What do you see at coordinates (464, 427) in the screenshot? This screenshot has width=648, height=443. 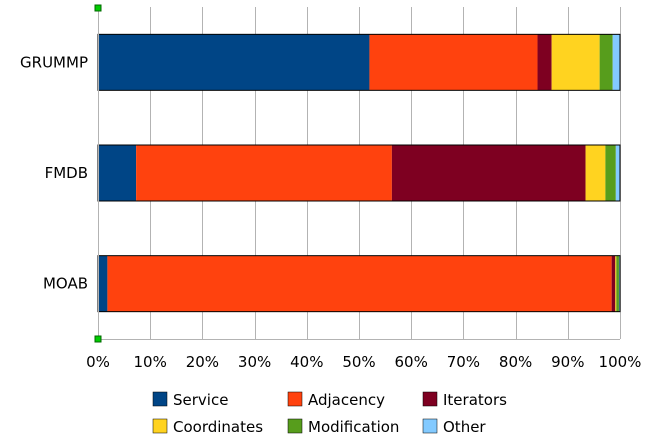 I see `legend-label: Other` at bounding box center [464, 427].